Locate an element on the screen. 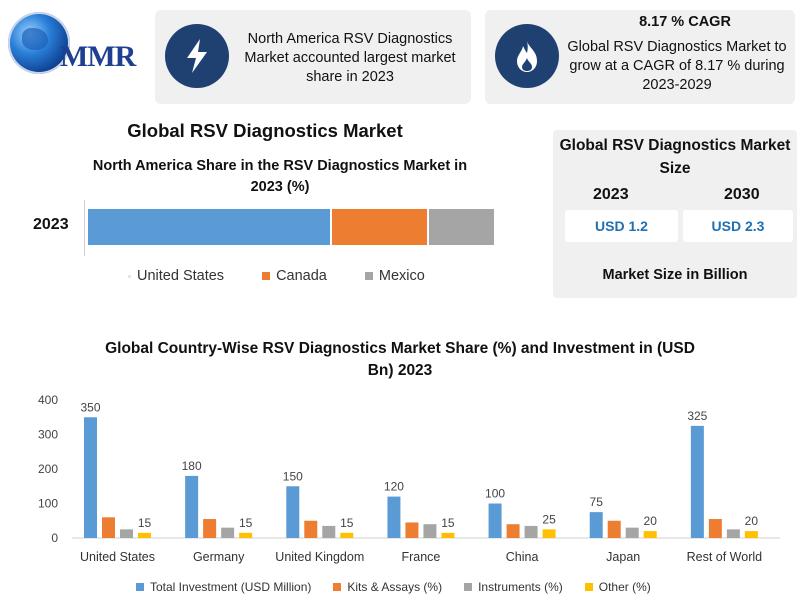  legend-label: Total Investment (USD Million) is located at coordinates (231, 587).